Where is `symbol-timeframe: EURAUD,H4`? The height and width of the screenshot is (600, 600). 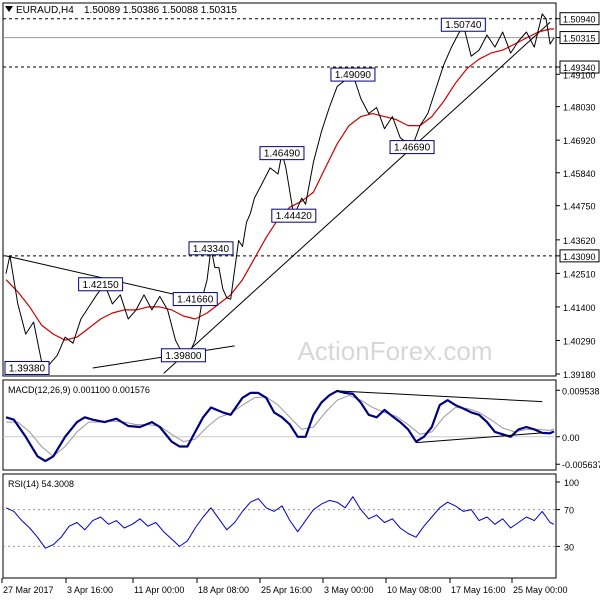 symbol-timeframe: EURAUD,H4 is located at coordinates (45, 10).